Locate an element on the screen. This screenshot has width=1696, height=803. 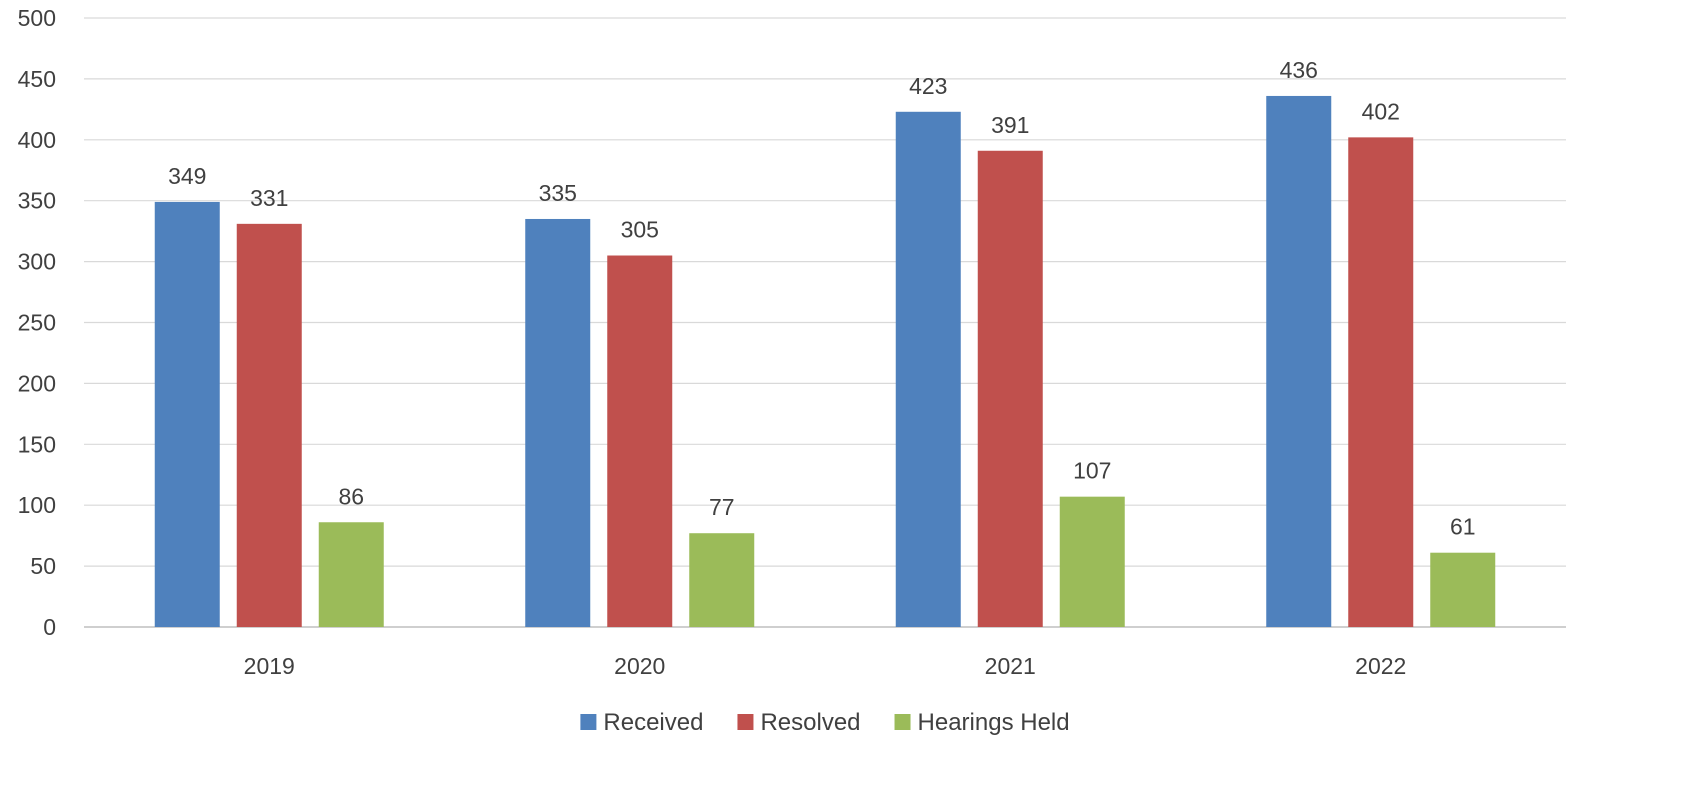
data-label: 86 is located at coordinates (351, 496).